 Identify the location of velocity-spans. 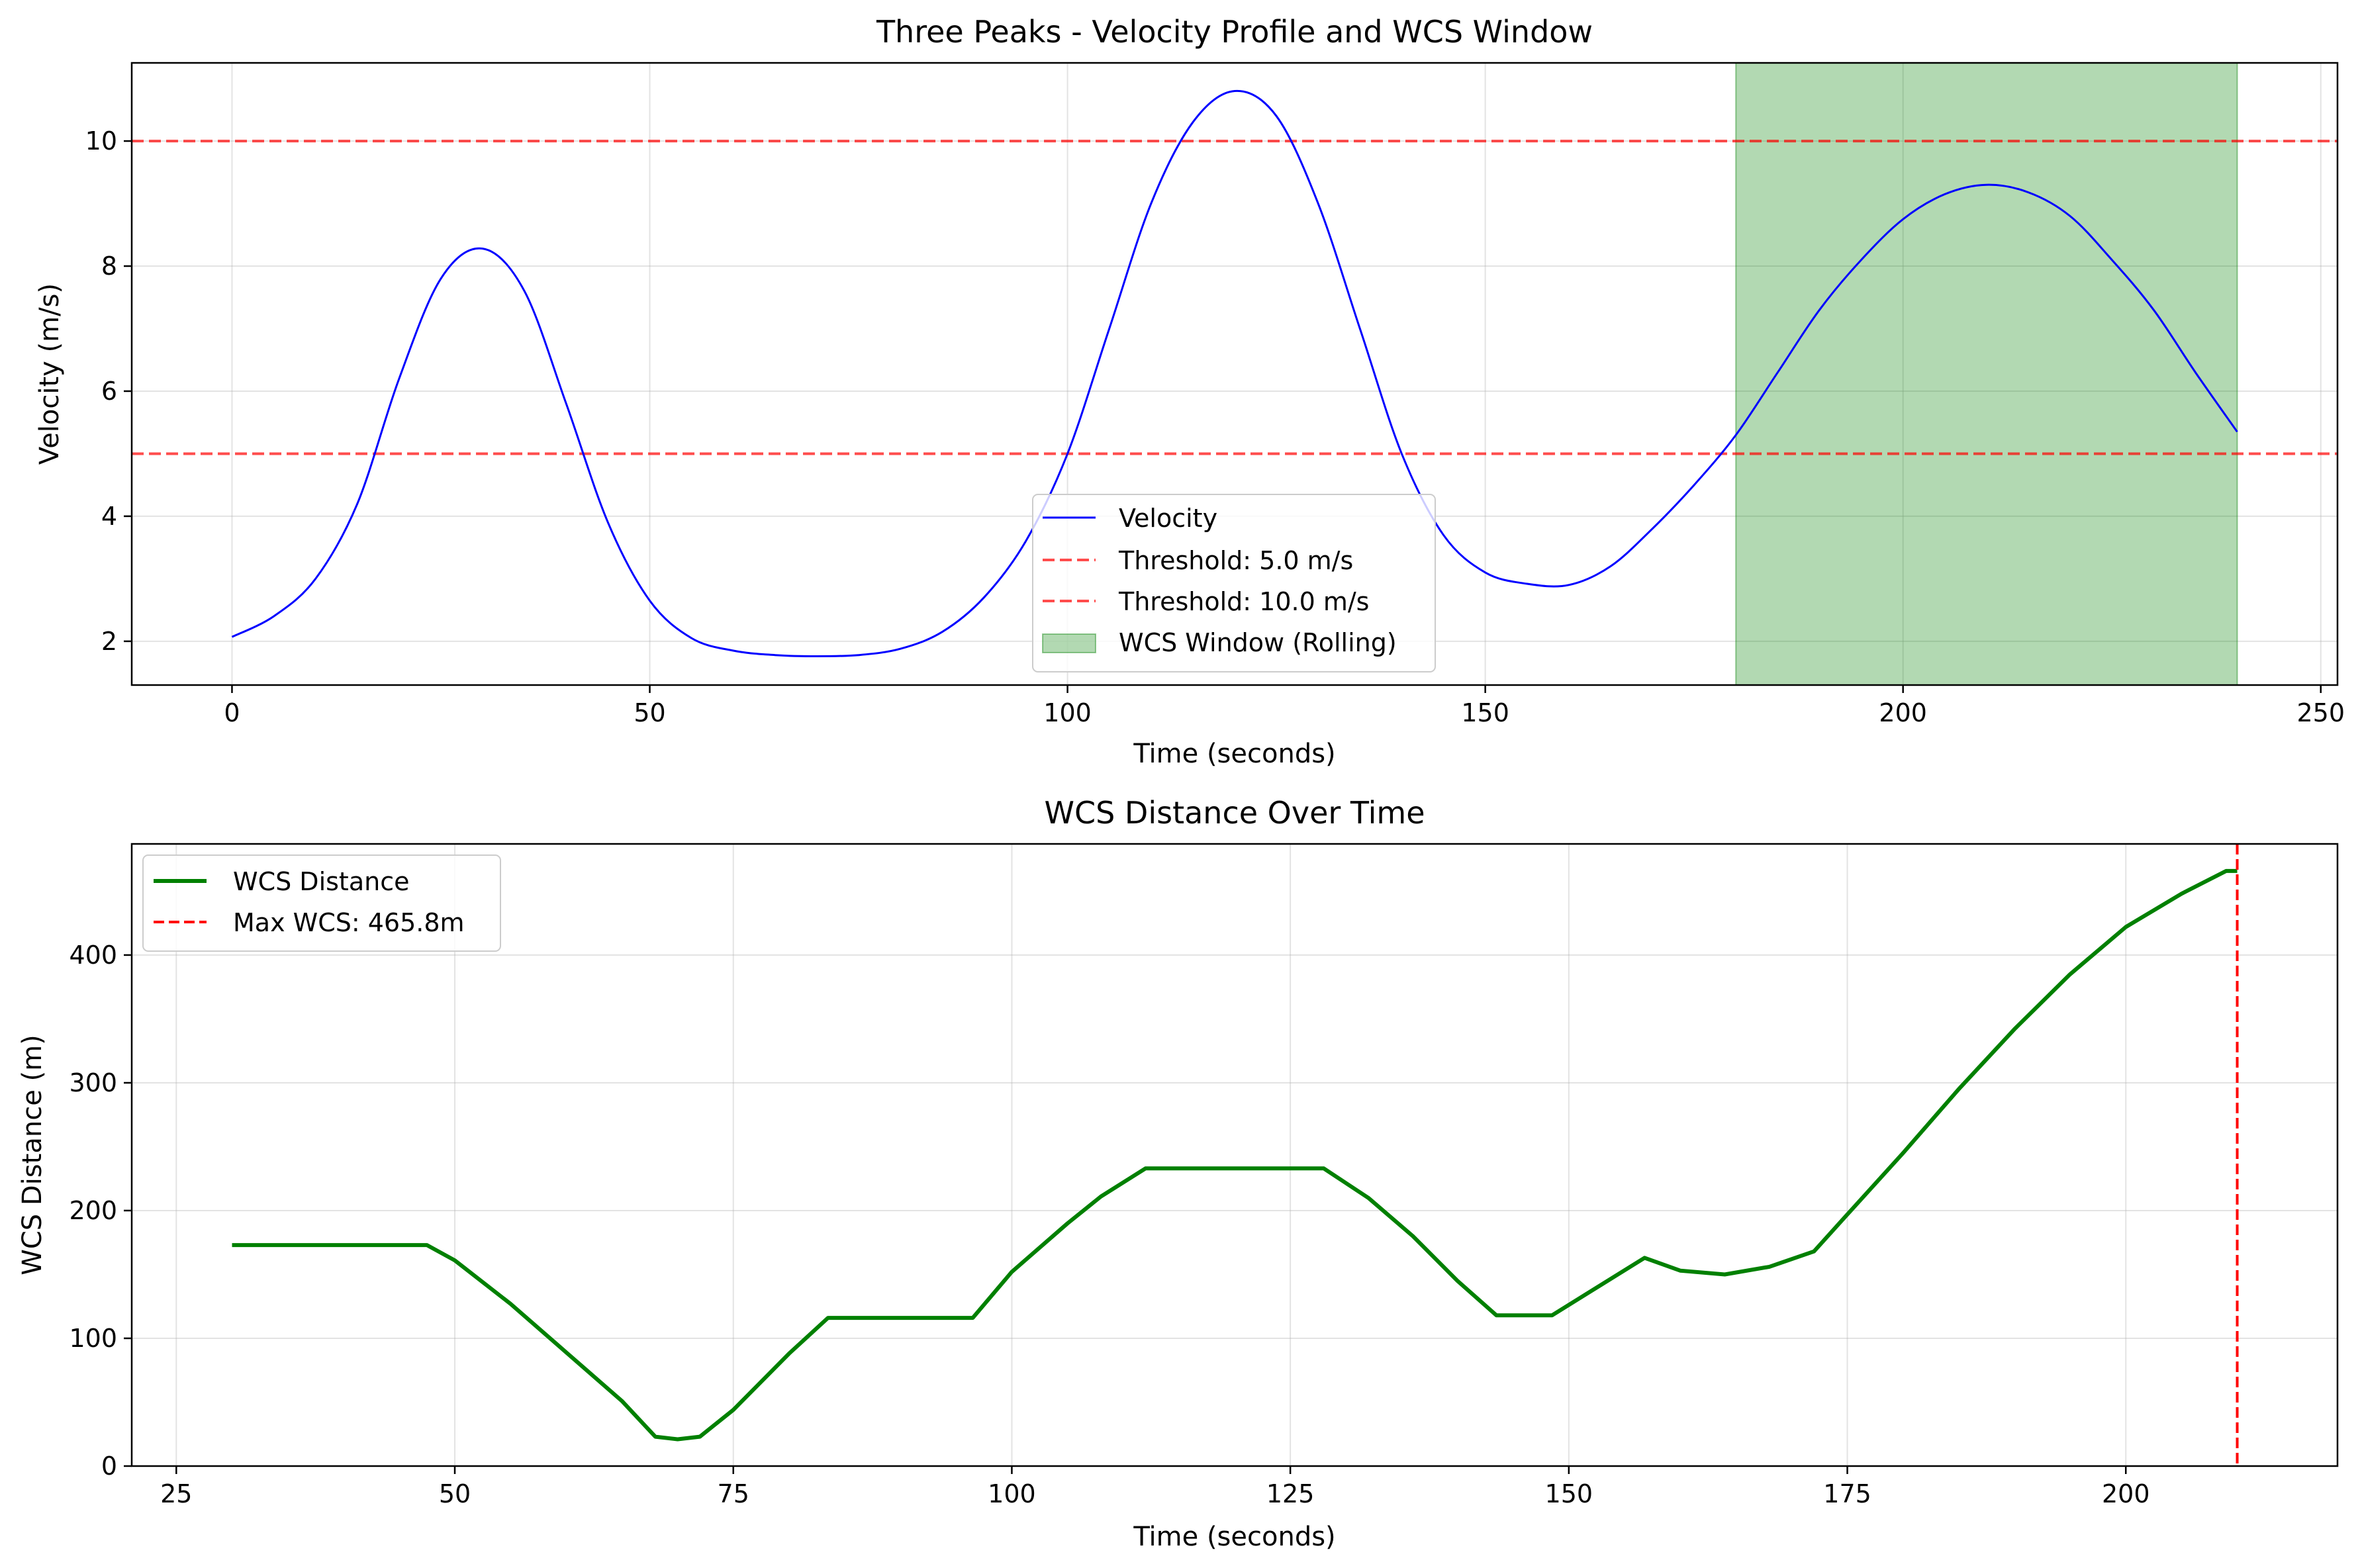
(1986, 374).